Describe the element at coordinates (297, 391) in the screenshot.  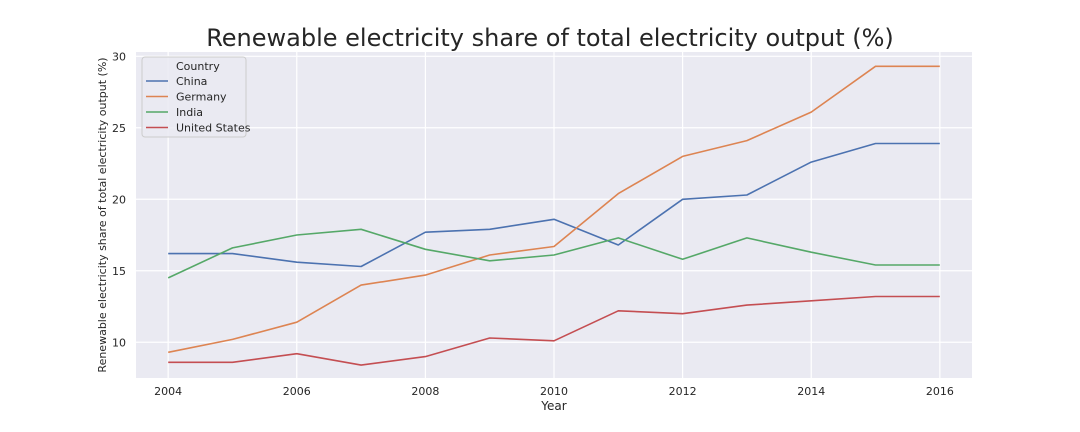
I see `x-tick-label: 2006` at that location.